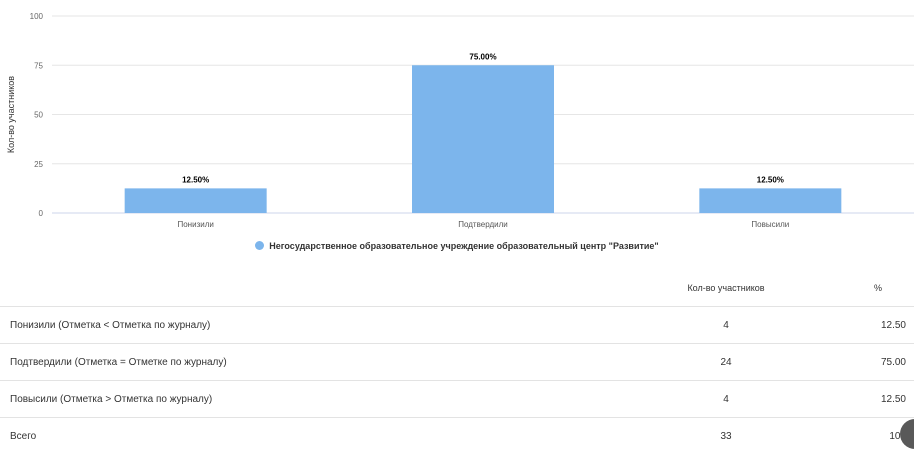 The height and width of the screenshot is (454, 914). I want to click on table-row-total: Всего 33 100, so click(457, 436).